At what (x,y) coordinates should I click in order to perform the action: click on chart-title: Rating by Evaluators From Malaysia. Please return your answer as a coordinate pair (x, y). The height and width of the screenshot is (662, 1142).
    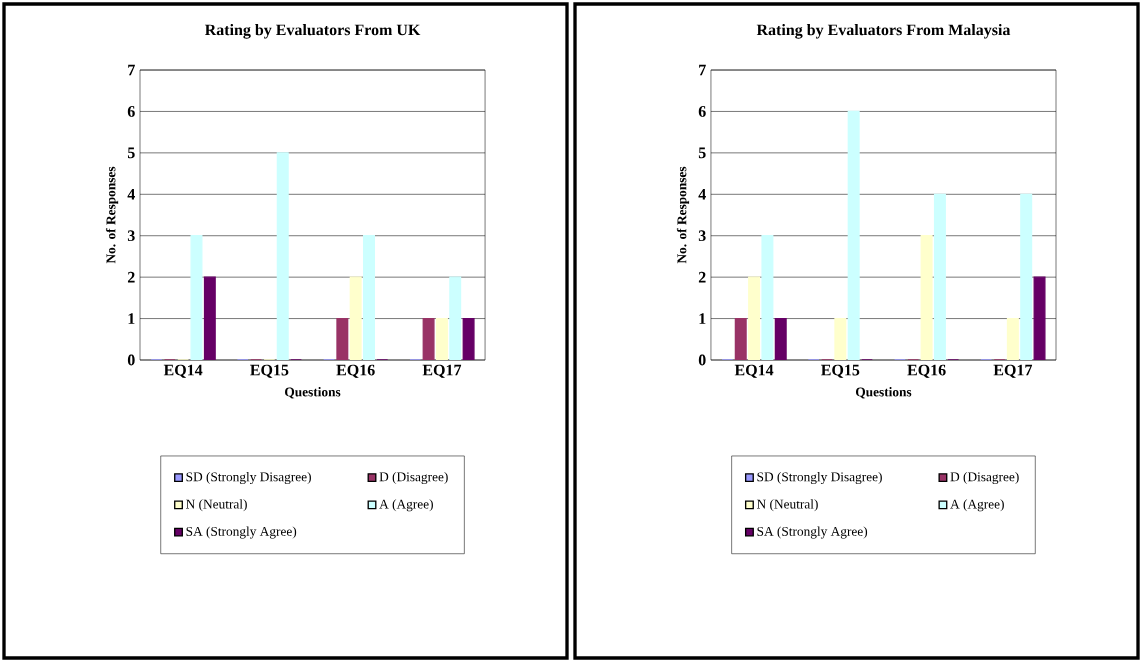
    Looking at the image, I should click on (883, 31).